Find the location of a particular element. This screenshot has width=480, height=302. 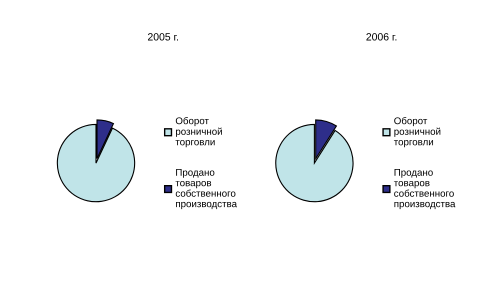

chart-title: 2006 г. is located at coordinates (381, 37).